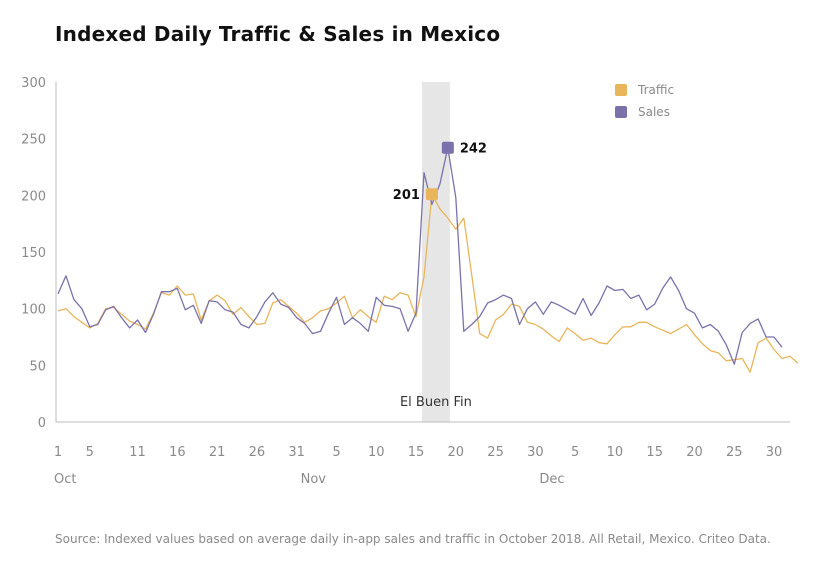 Image resolution: width=819 pixels, height=571 pixels. I want to click on highlight-label: El Buen Fin, so click(436, 402).